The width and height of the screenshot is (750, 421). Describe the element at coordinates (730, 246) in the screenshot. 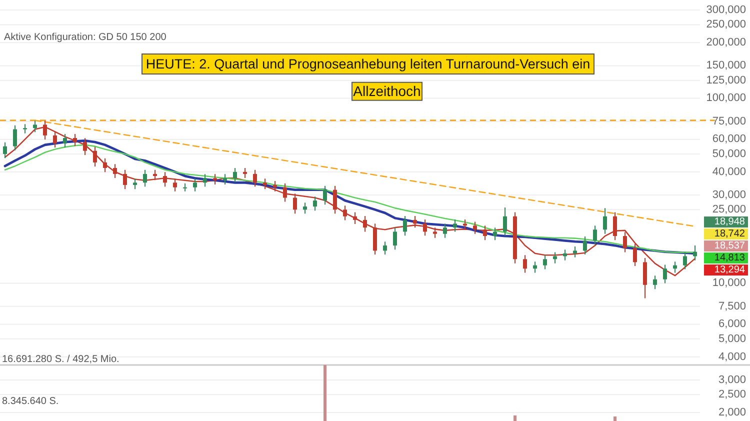

I see `text: 18,537` at that location.